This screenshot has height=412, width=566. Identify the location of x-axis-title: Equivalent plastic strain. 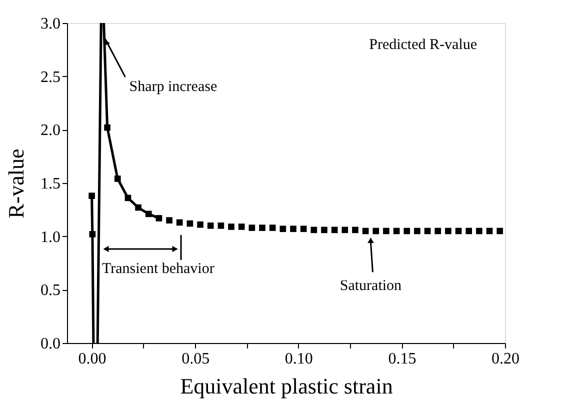
(286, 386).